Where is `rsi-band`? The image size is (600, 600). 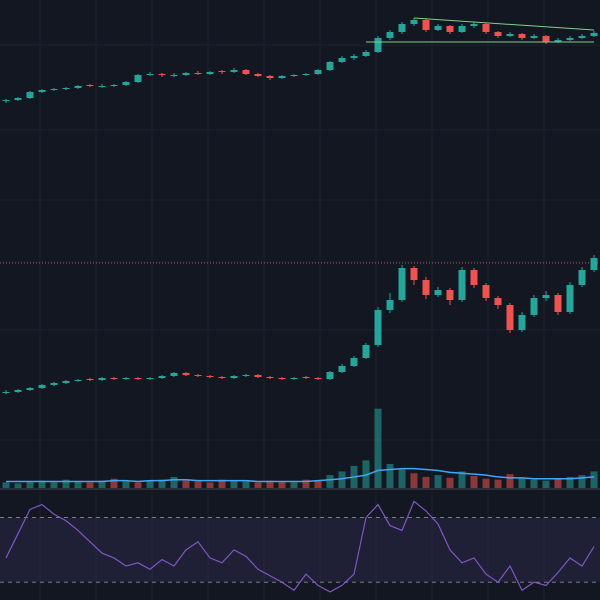 rsi-band is located at coordinates (300, 550).